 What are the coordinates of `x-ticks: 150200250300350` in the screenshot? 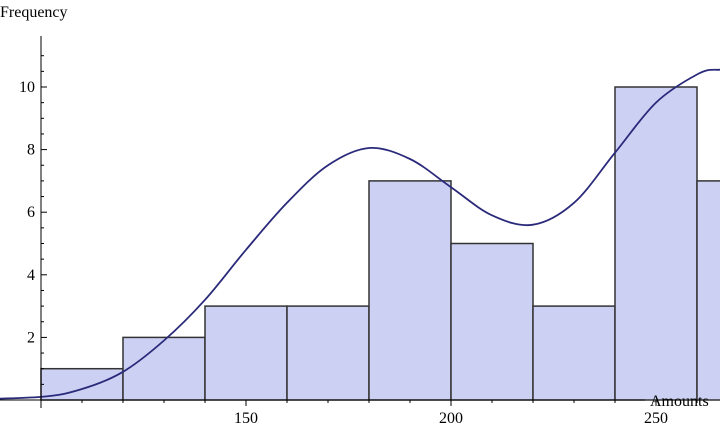 It's located at (389, 413).